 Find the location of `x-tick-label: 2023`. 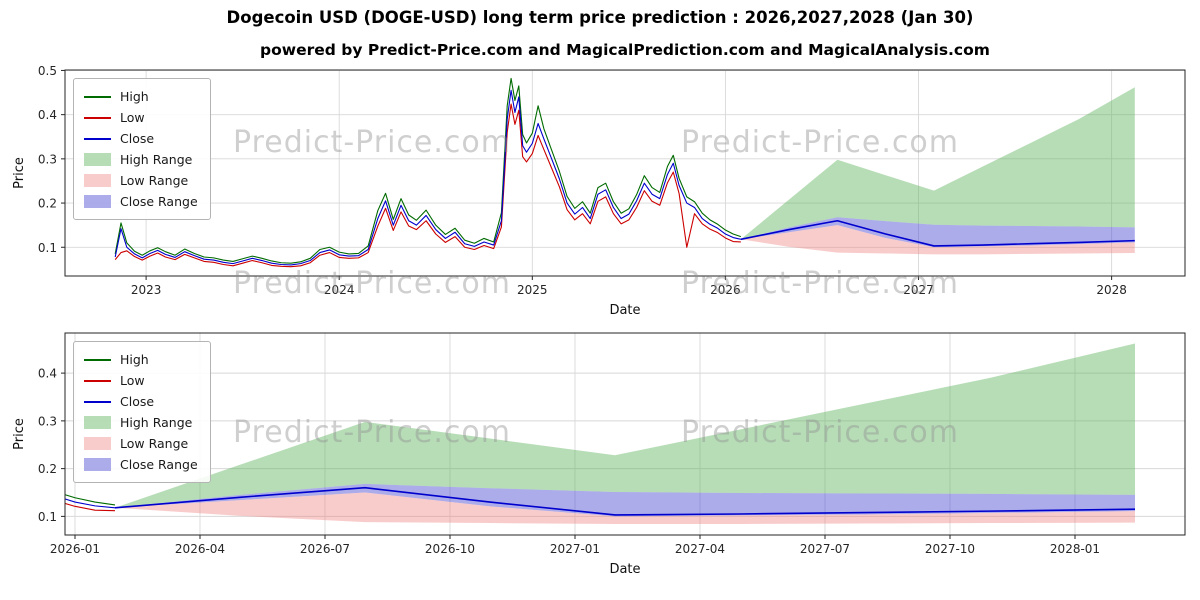

x-tick-label: 2023 is located at coordinates (146, 290).